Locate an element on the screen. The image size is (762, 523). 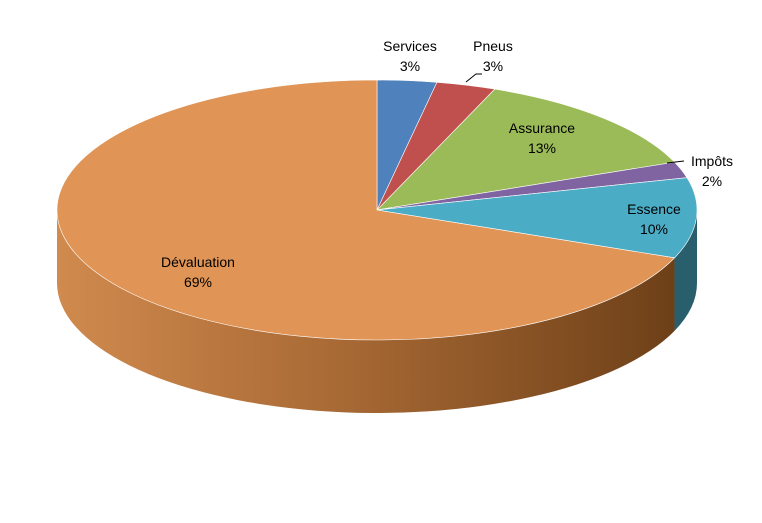
slice-percent: 2% is located at coordinates (712, 181).